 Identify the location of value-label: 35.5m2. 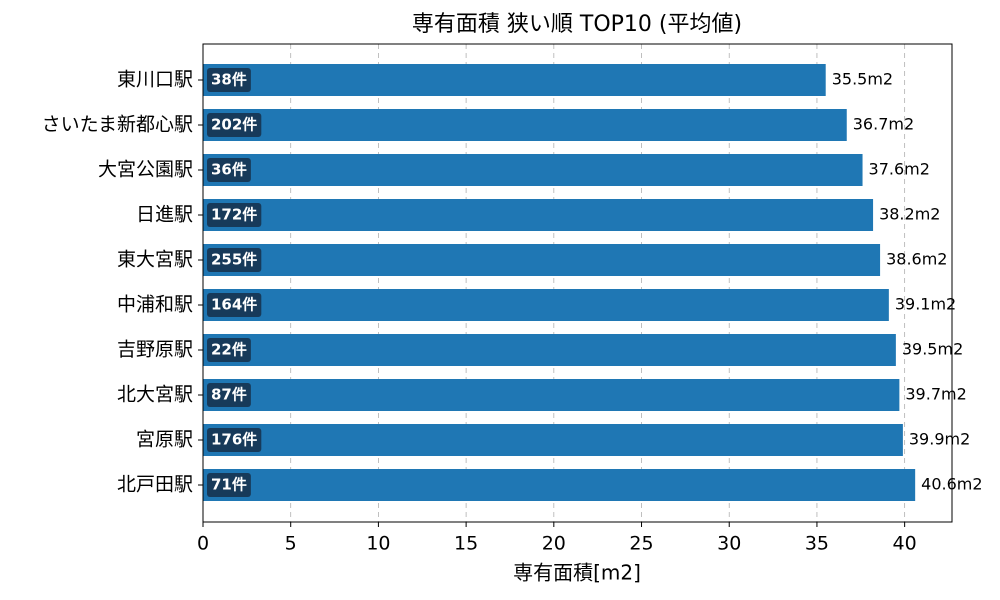
(862, 79).